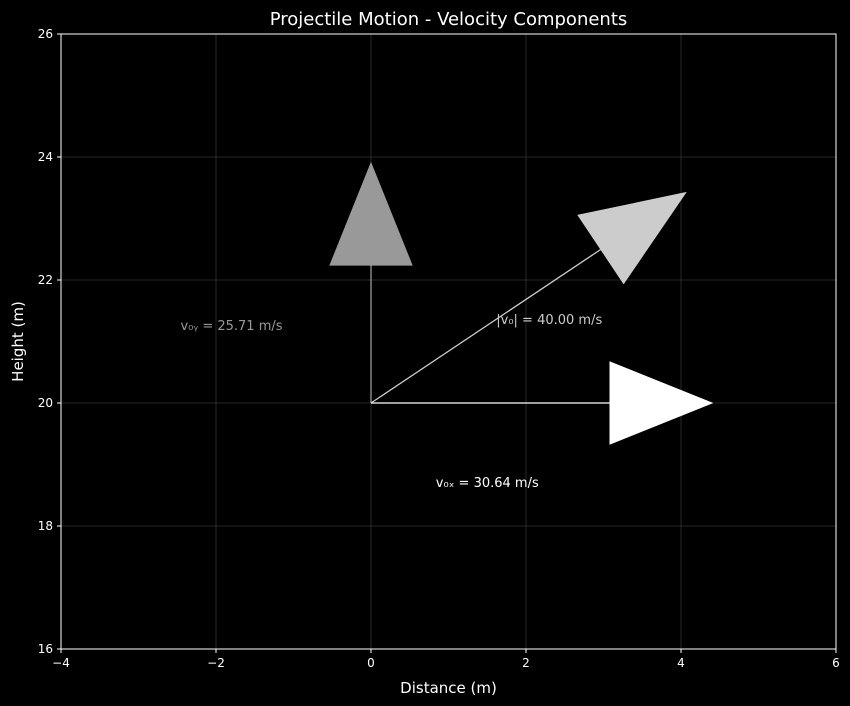 Image resolution: width=850 pixels, height=706 pixels. Describe the element at coordinates (661, 403) in the screenshot. I see `vector-head-vx` at that location.